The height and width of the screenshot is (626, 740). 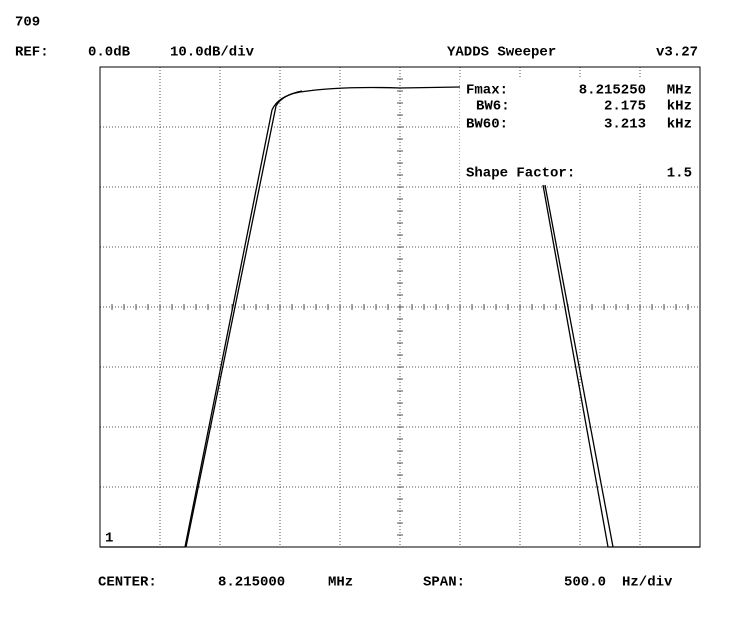 I want to click on marker: 1, so click(x=109, y=539).